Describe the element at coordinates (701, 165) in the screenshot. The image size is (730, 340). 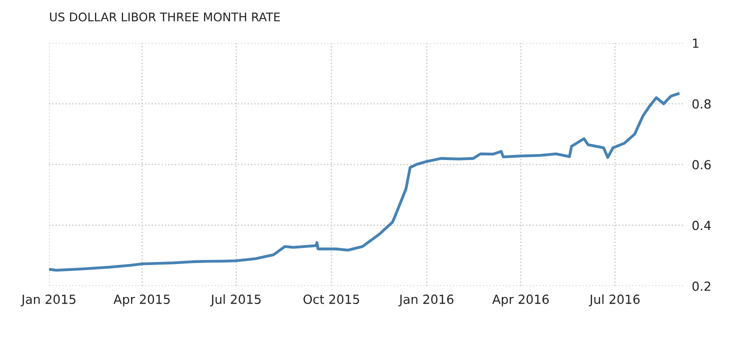
I see `y-tick-label: 0.6` at that location.